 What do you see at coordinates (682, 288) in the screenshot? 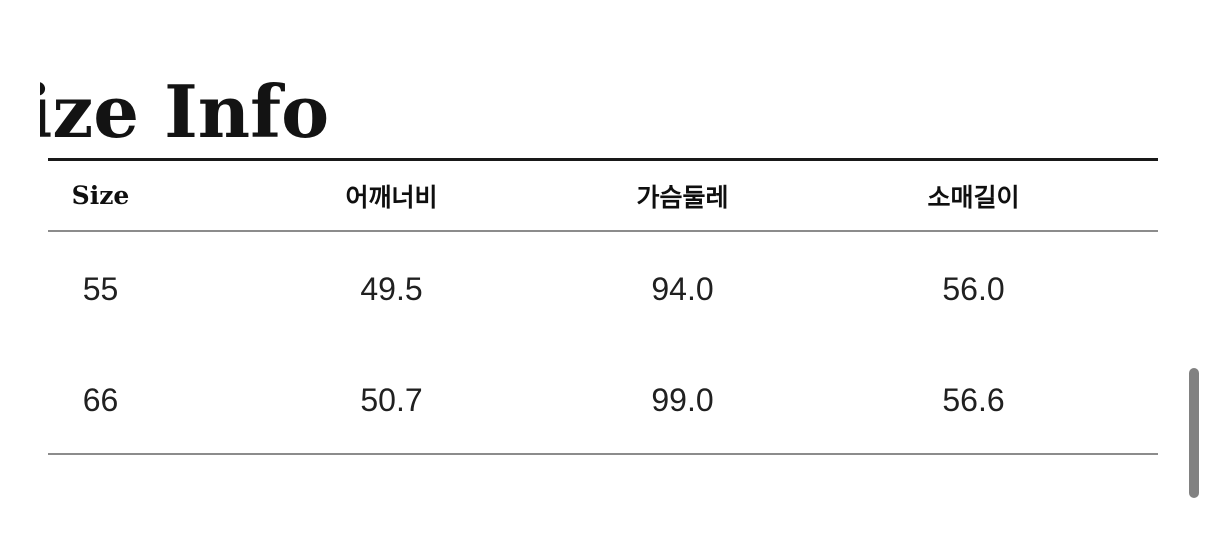
I see `cell-chest-circumference: 94.0` at bounding box center [682, 288].